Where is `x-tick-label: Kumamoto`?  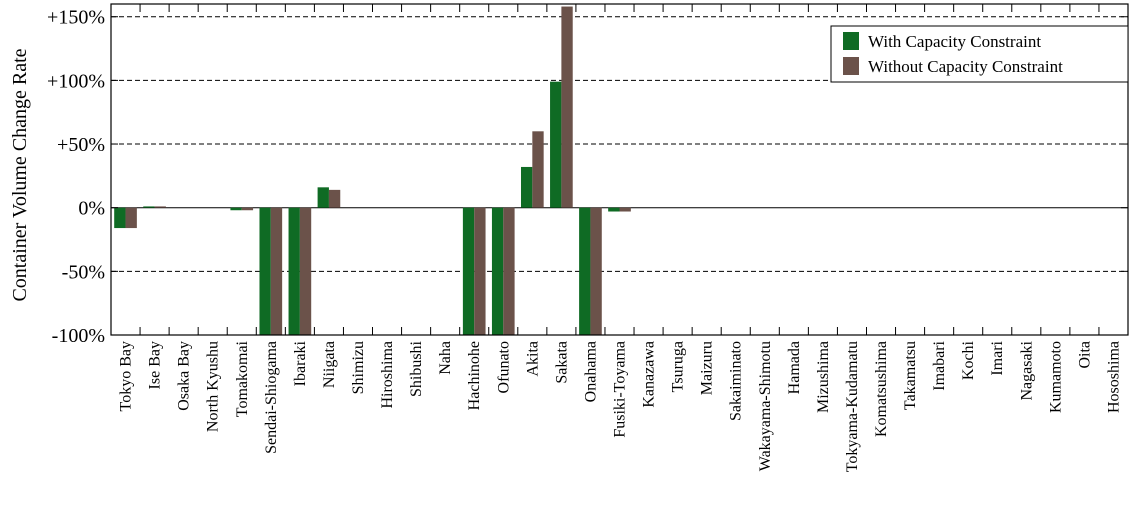
x-tick-label: Kumamoto is located at coordinates (1055, 377).